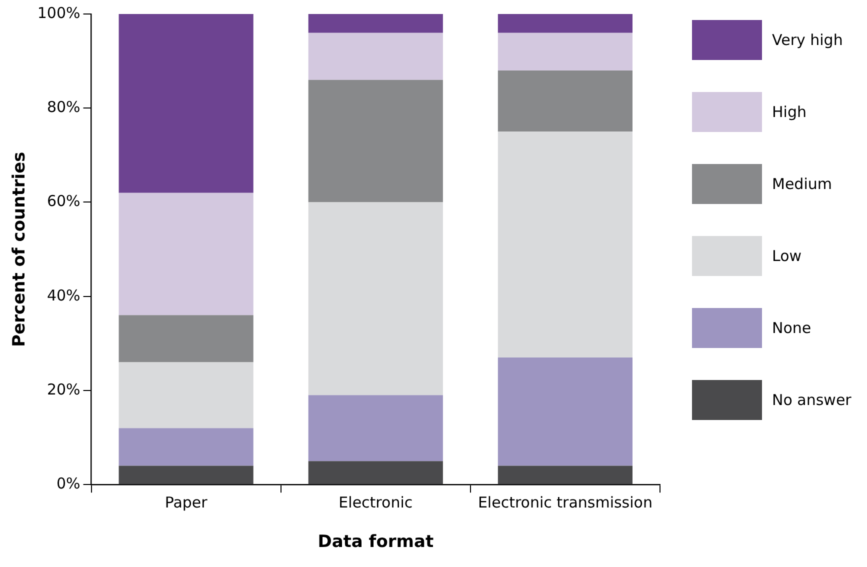  Describe the element at coordinates (807, 40) in the screenshot. I see `text: Very high` at that location.